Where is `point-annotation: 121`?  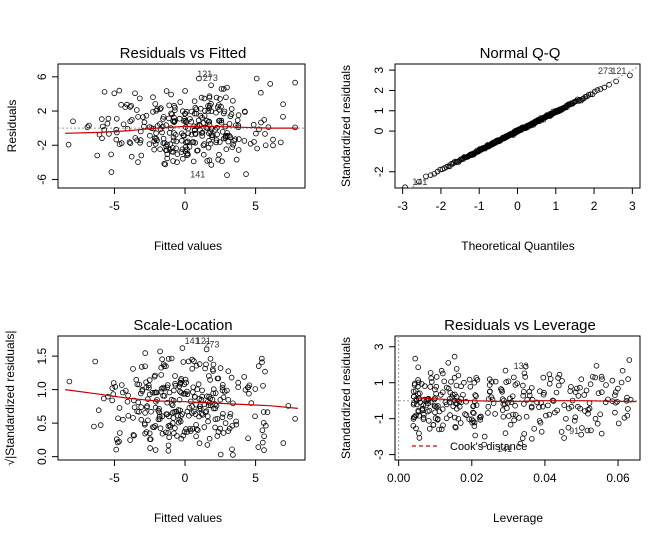 point-annotation: 121 is located at coordinates (204, 74).